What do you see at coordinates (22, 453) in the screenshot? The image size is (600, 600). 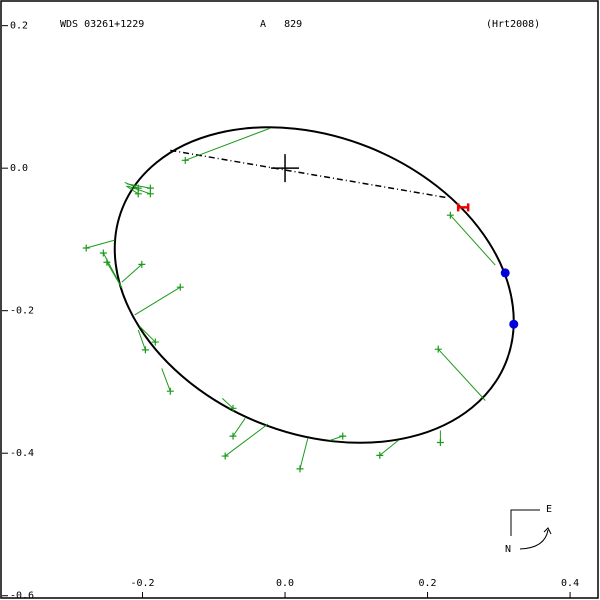 I see `y-tick-label: -0.4` at bounding box center [22, 453].